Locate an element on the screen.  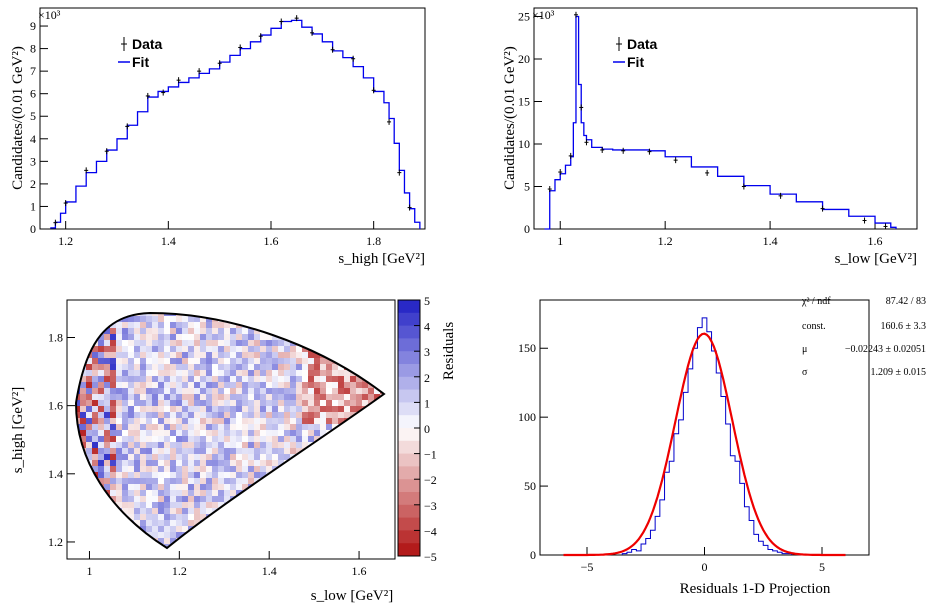
p2-exponent-label: ×10³ is located at coordinates (543, 15).